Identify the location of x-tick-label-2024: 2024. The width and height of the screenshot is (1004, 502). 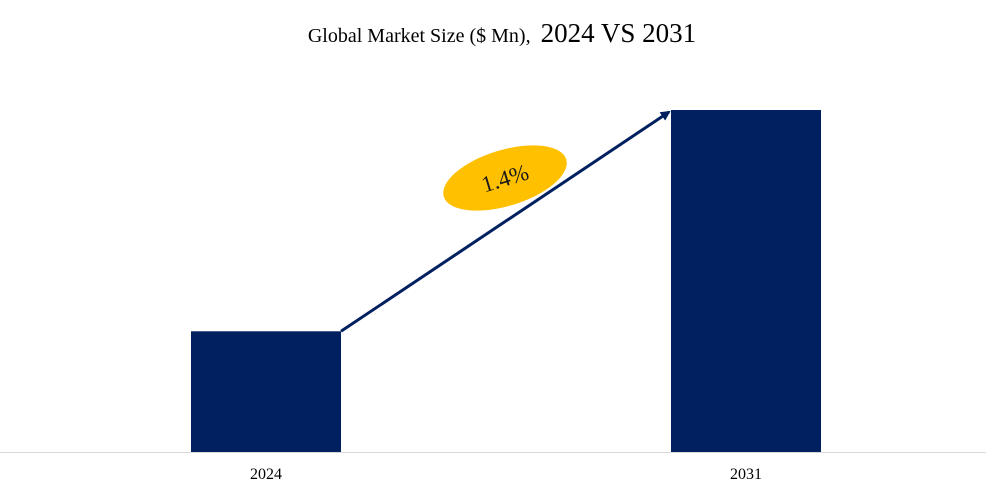
(266, 474).